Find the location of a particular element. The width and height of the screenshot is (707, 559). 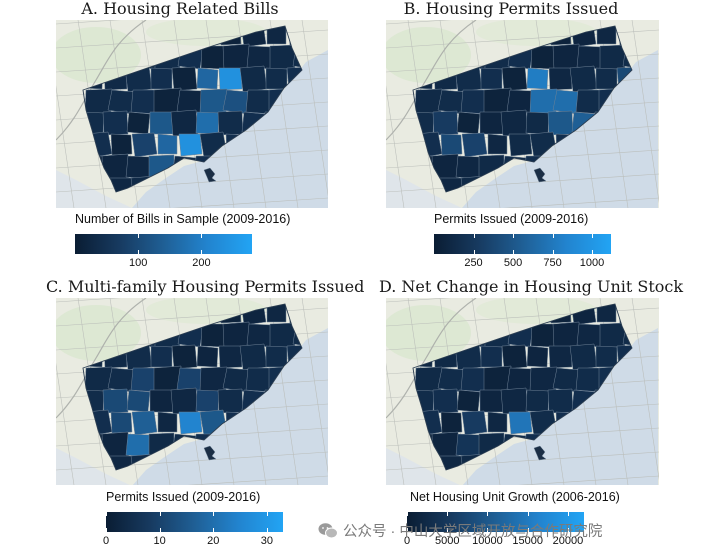

legend-tick-label: 750 is located at coordinates (552, 263).